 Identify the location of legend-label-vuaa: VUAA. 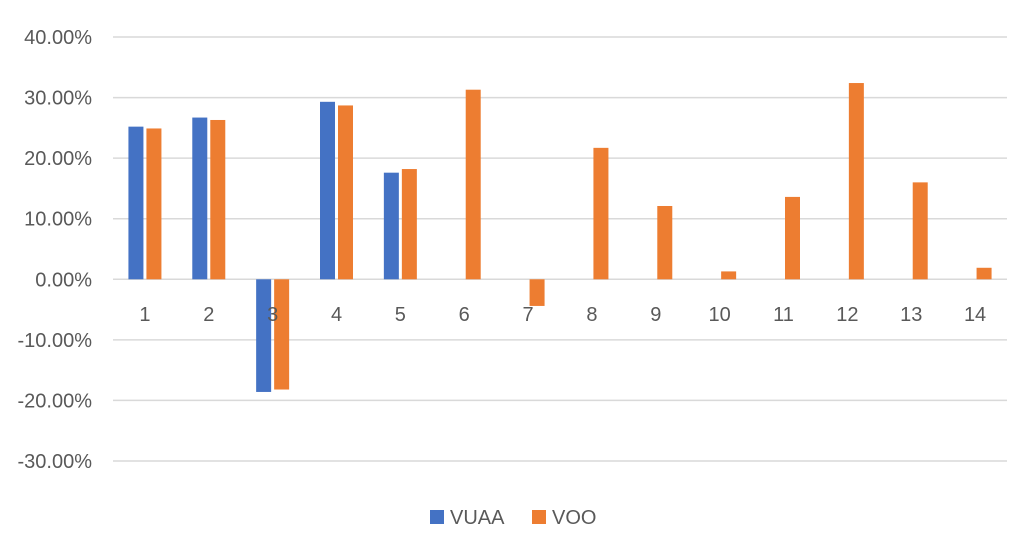
(477, 518).